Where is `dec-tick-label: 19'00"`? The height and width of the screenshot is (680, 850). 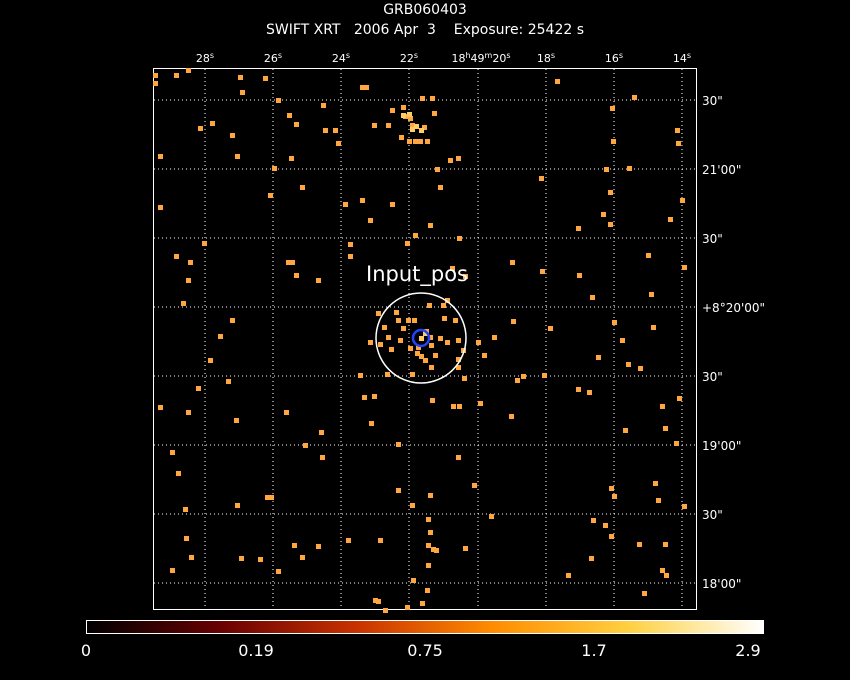
dec-tick-label: 19'00" is located at coordinates (721, 446).